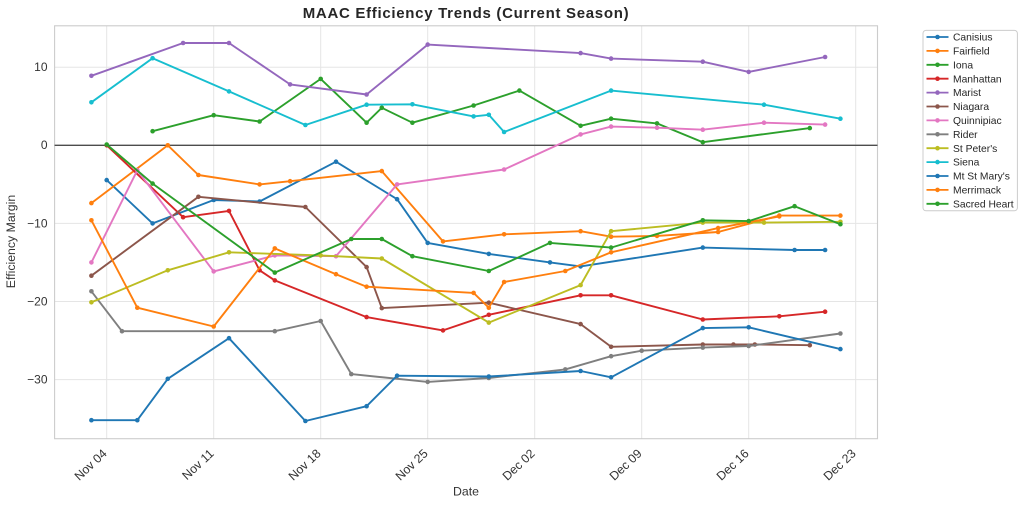 This screenshot has height=511, width=1024. I want to click on svg-text: Manhattan, so click(977, 79).